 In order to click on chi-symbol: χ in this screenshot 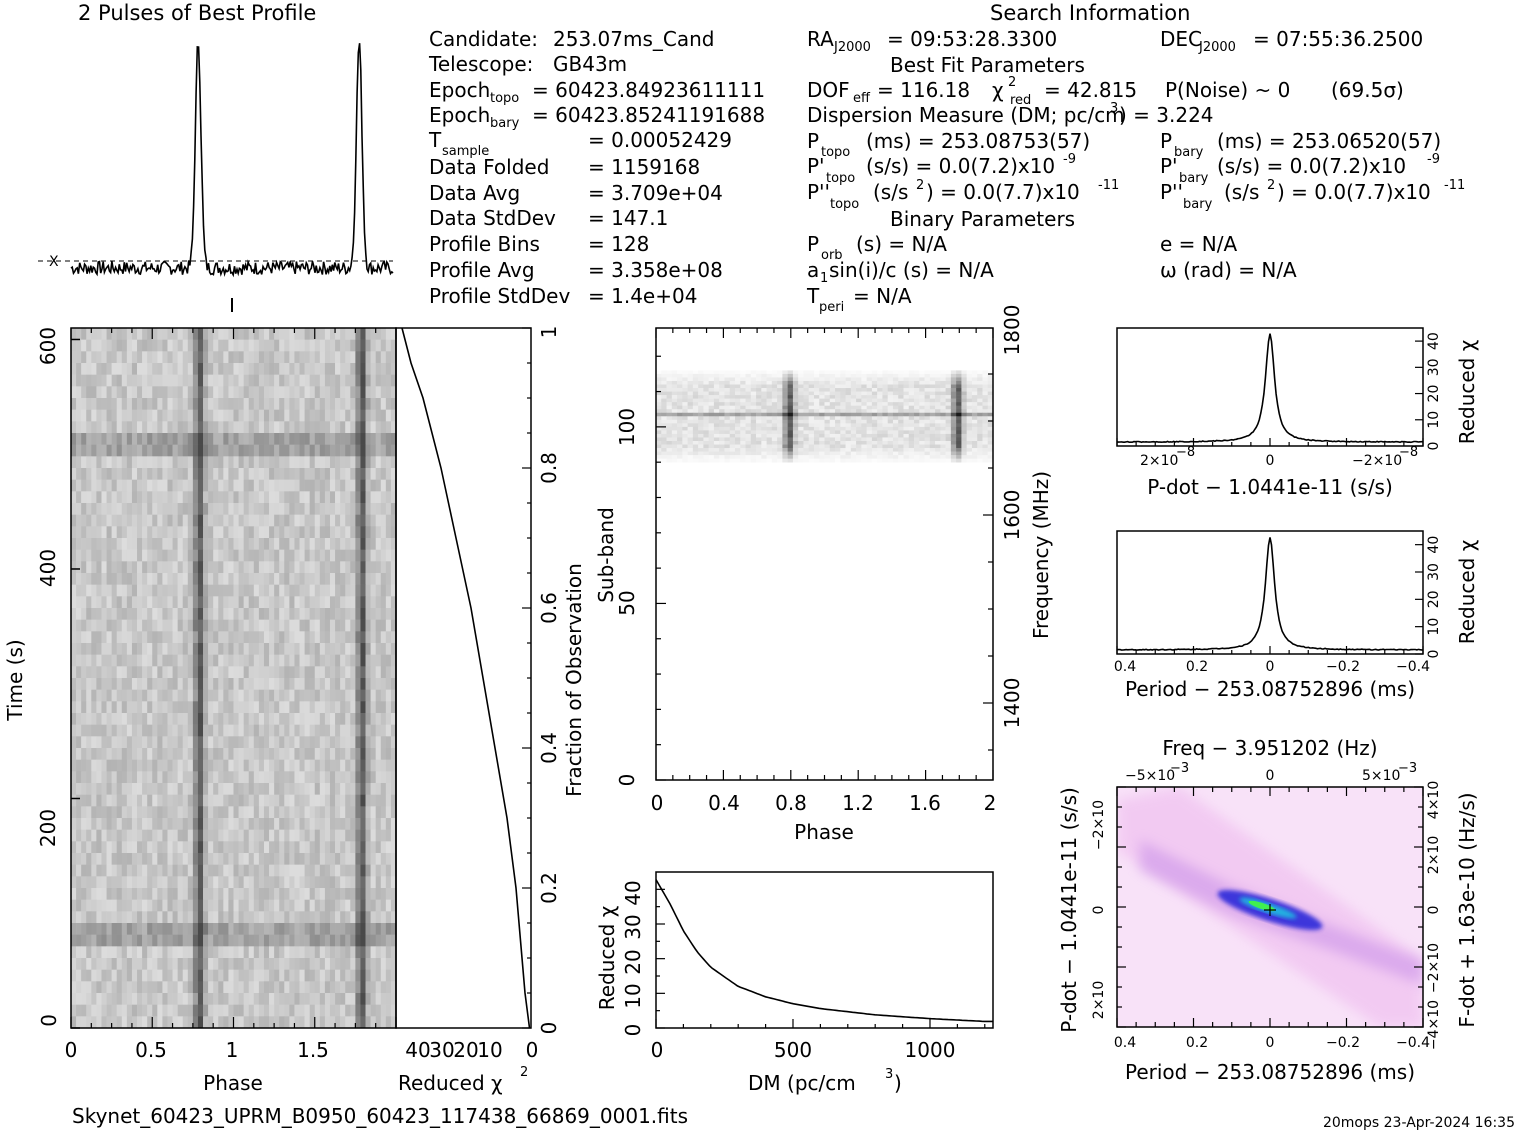, I will do `click(998, 90)`.